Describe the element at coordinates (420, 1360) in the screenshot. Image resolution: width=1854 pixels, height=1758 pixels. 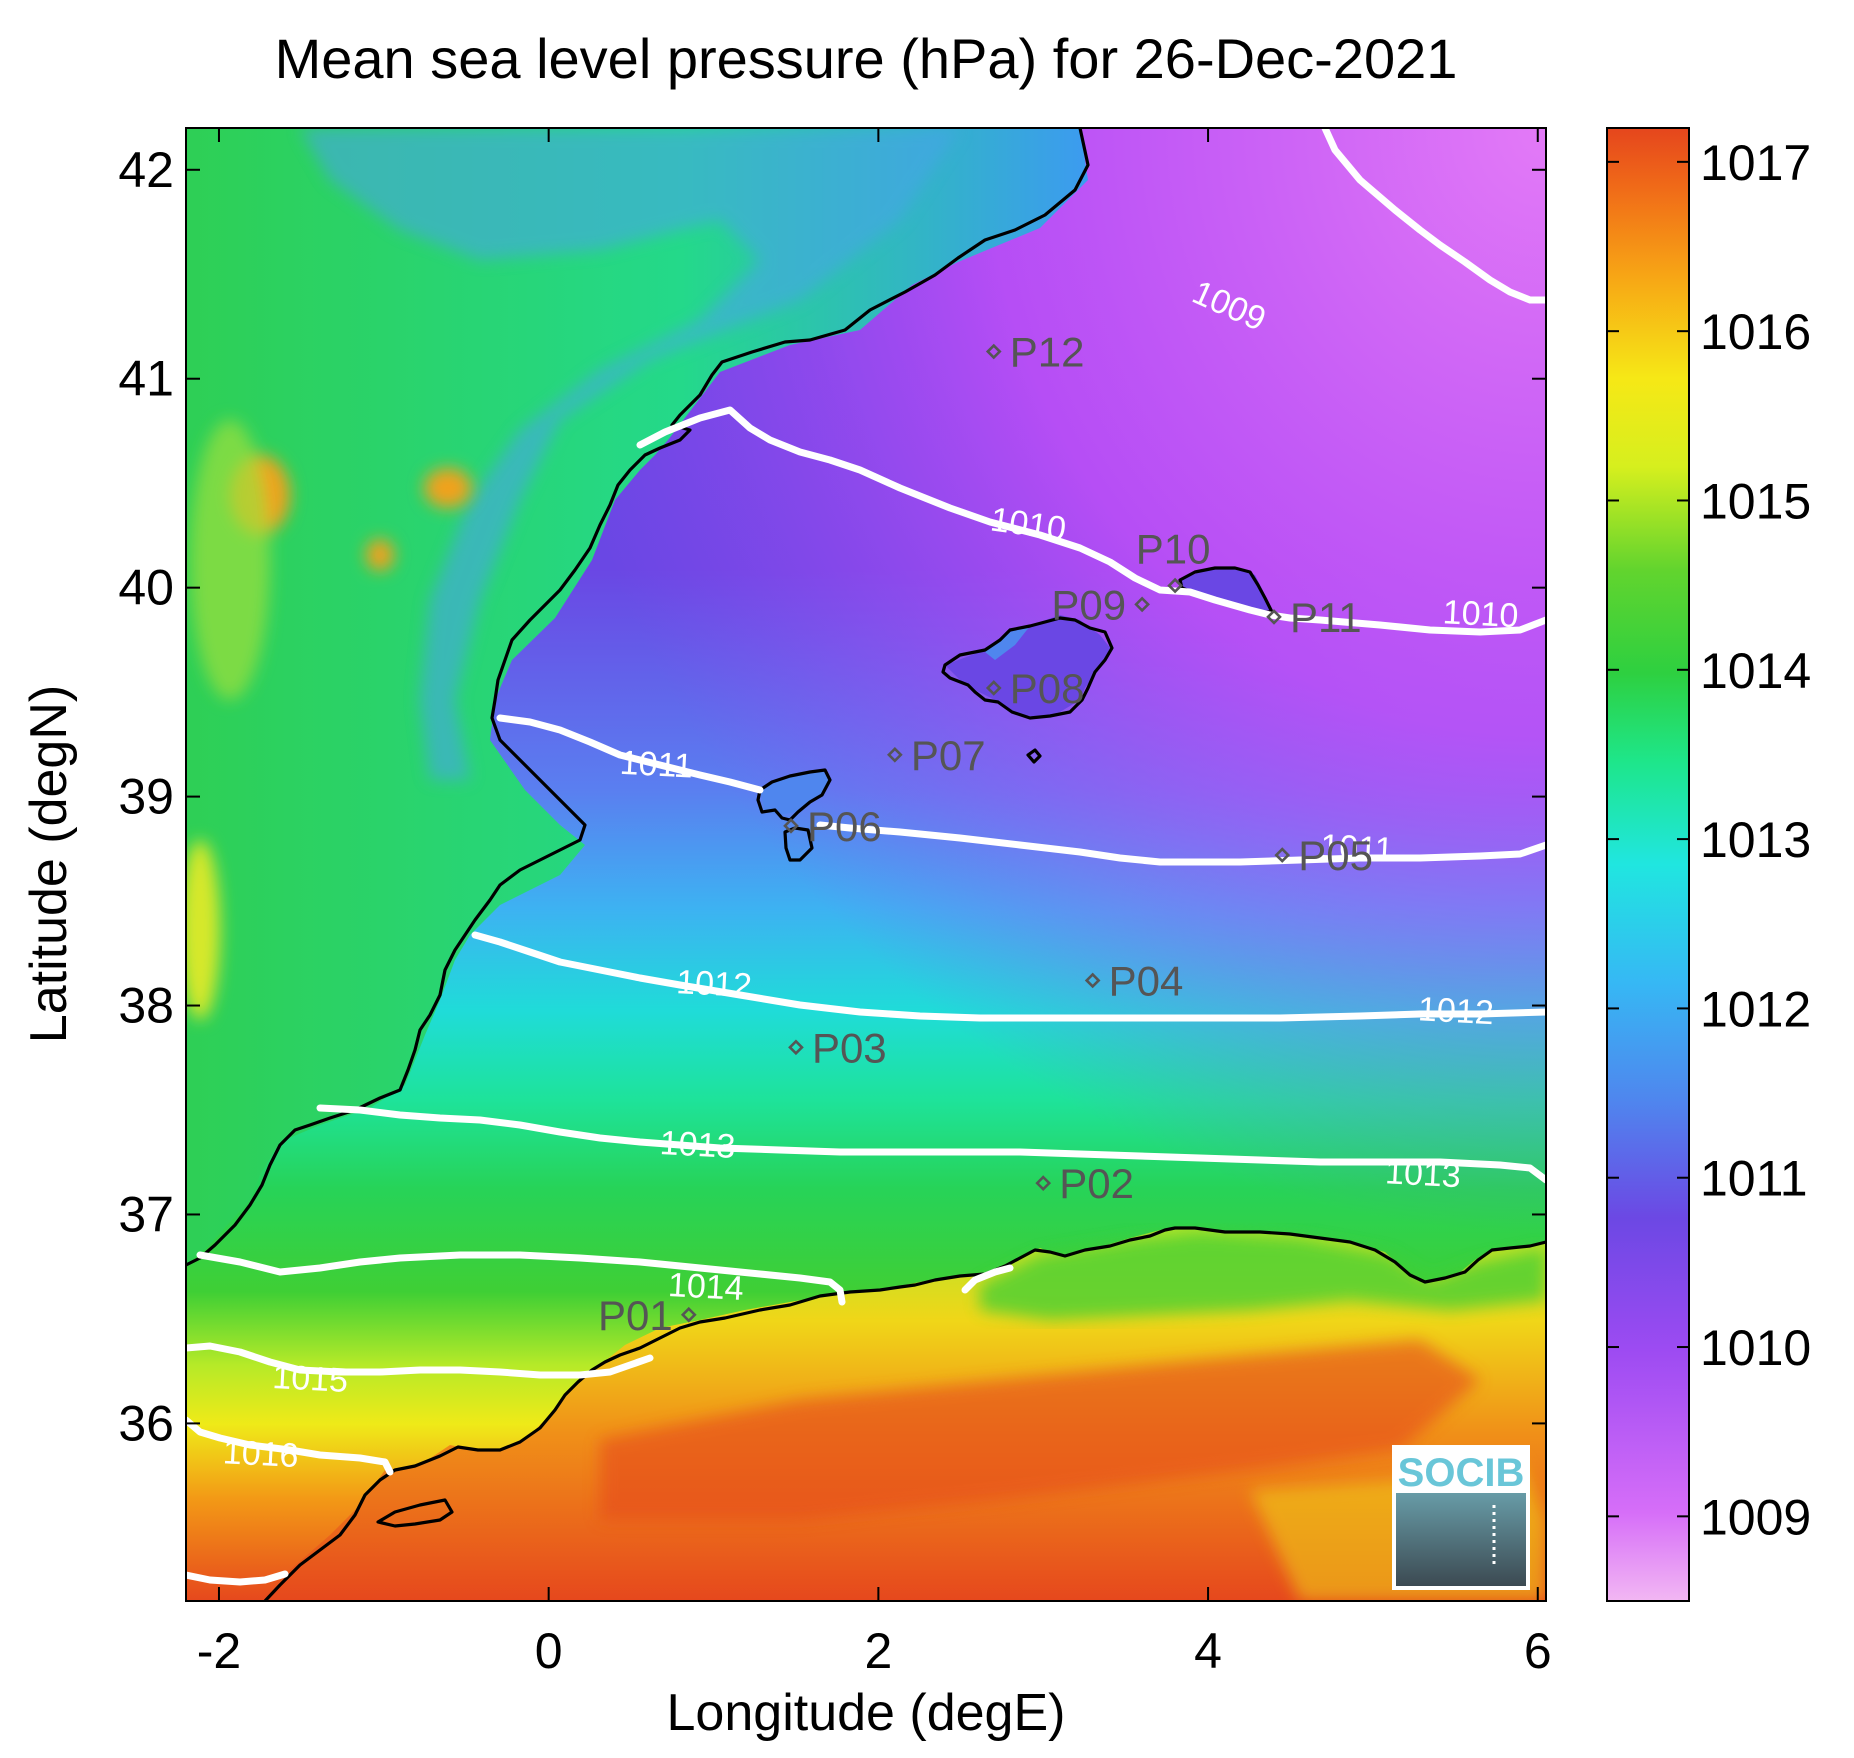
I see `isobar-1015-line` at that location.